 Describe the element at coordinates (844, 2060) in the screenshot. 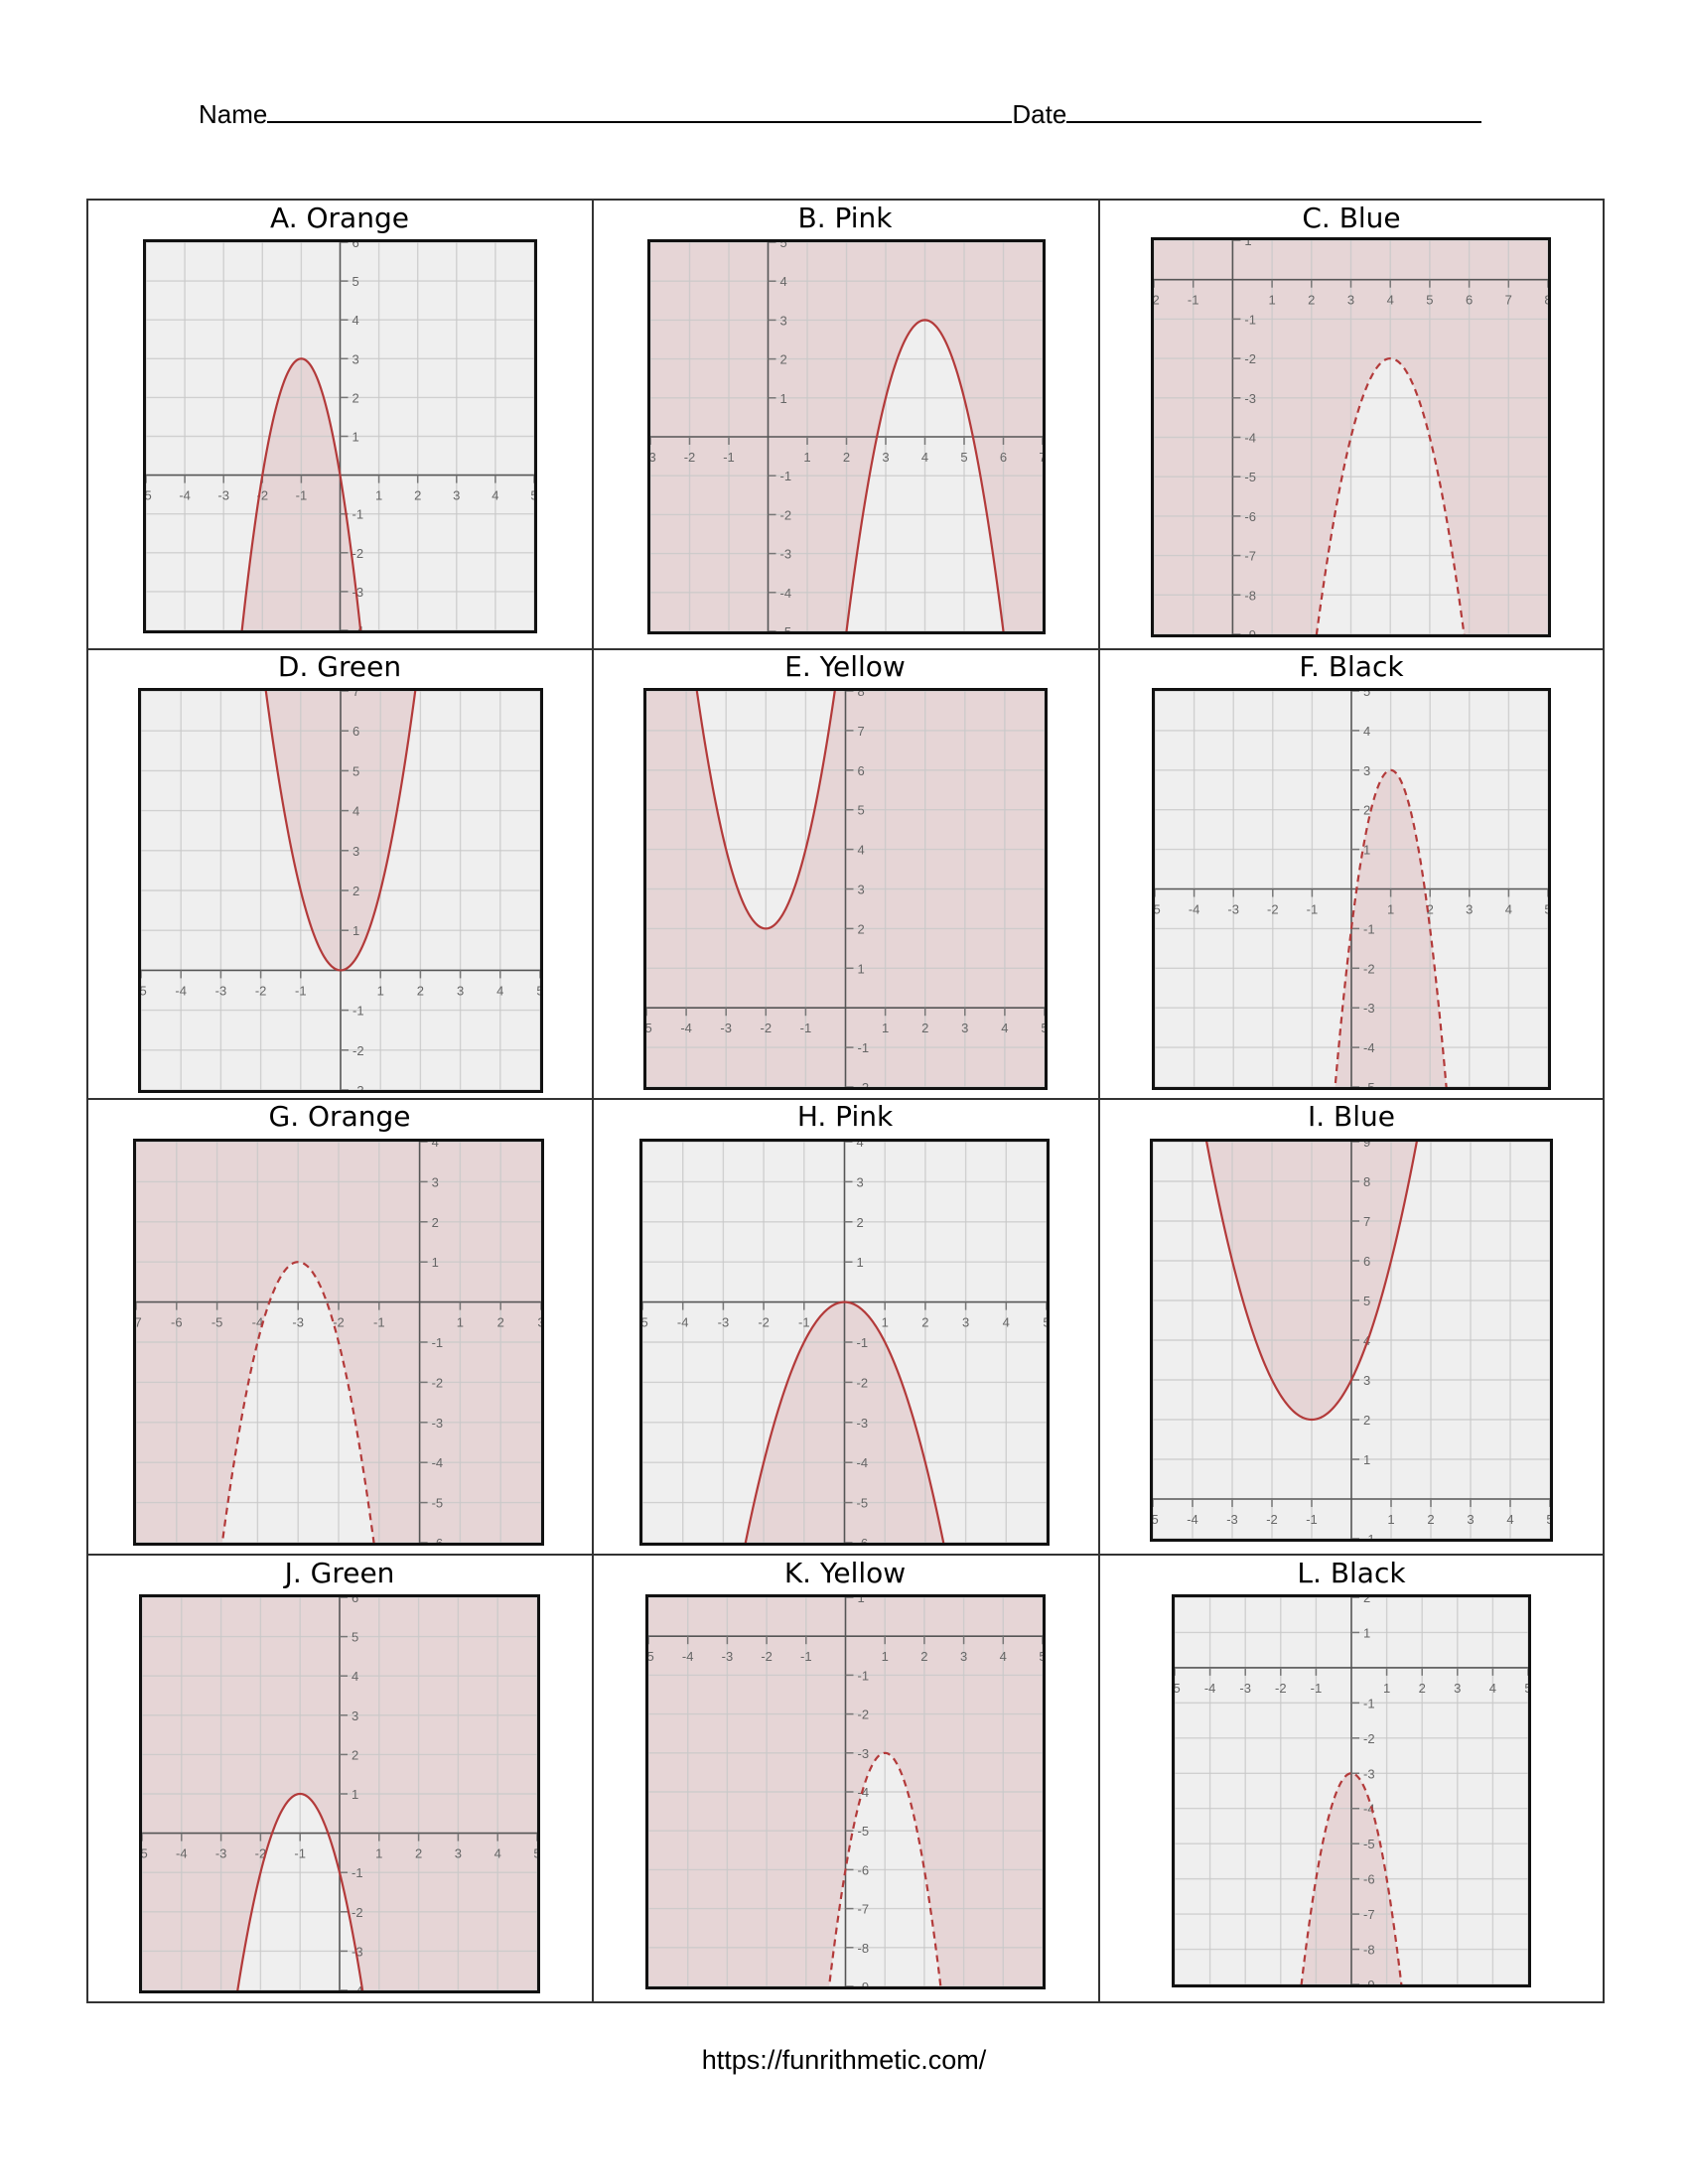

I see `footer-url: https://funrithmetic.com/` at that location.